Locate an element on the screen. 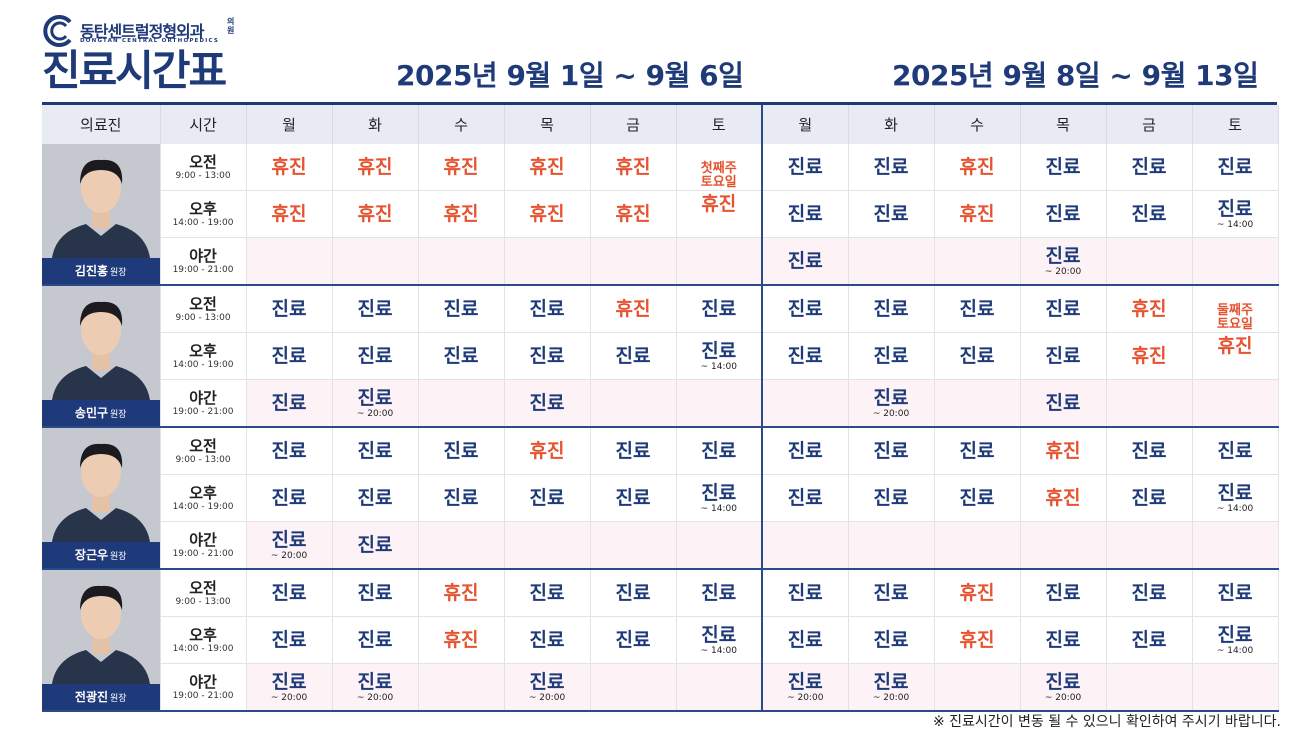 This screenshot has width=1315, height=742. schedule-cell: 진료 ~ 14:00 is located at coordinates (1235, 640).